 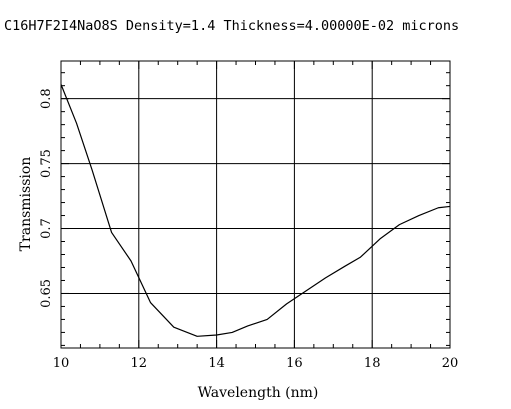 I want to click on y-tick-label: 0.65, so click(x=46, y=293).